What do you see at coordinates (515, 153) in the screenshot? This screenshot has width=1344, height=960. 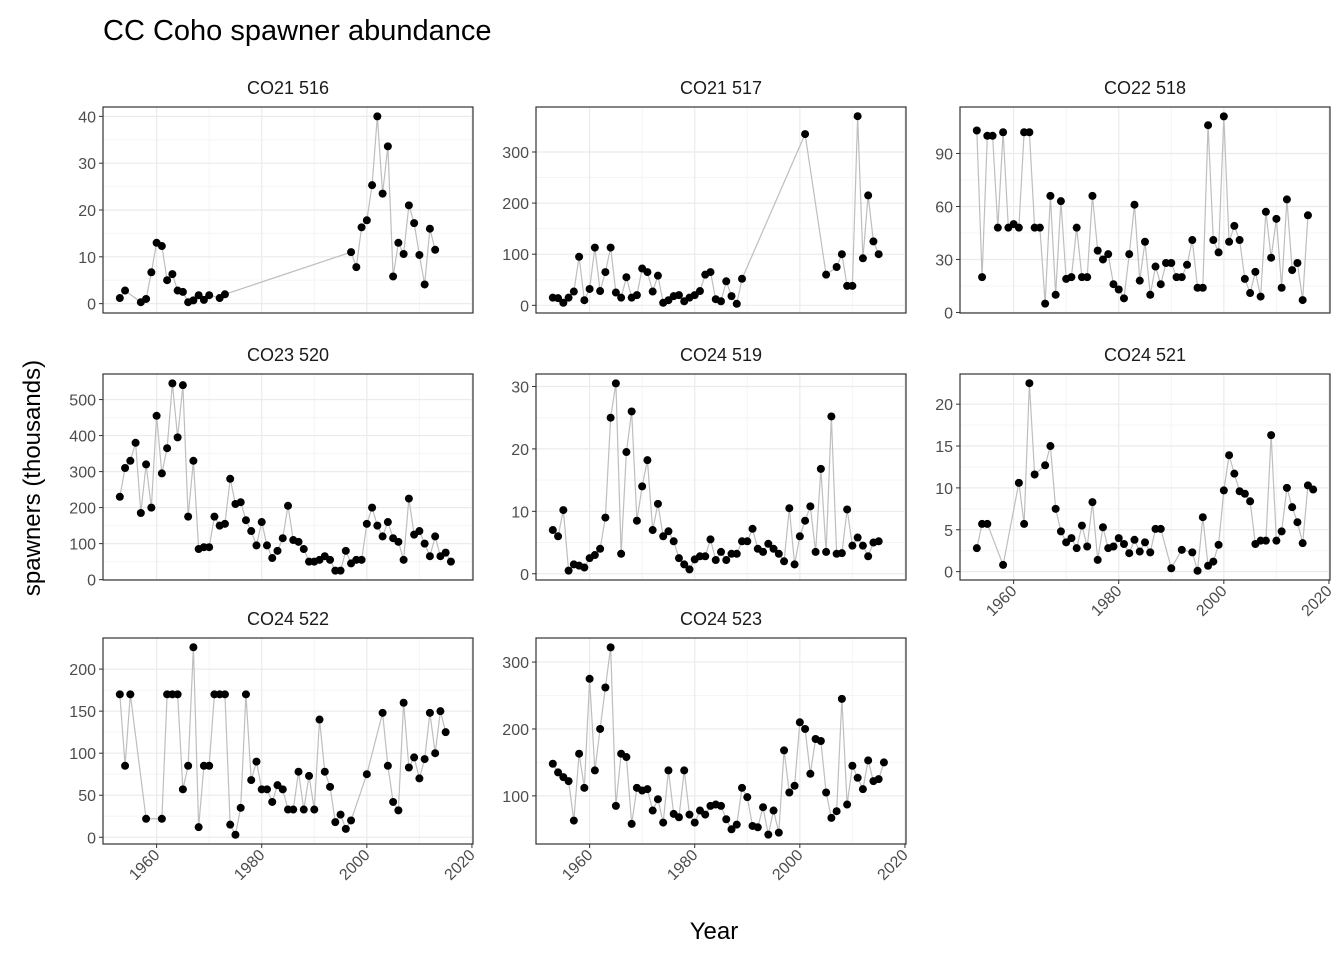 I see `y-tick-label: 300` at bounding box center [515, 153].